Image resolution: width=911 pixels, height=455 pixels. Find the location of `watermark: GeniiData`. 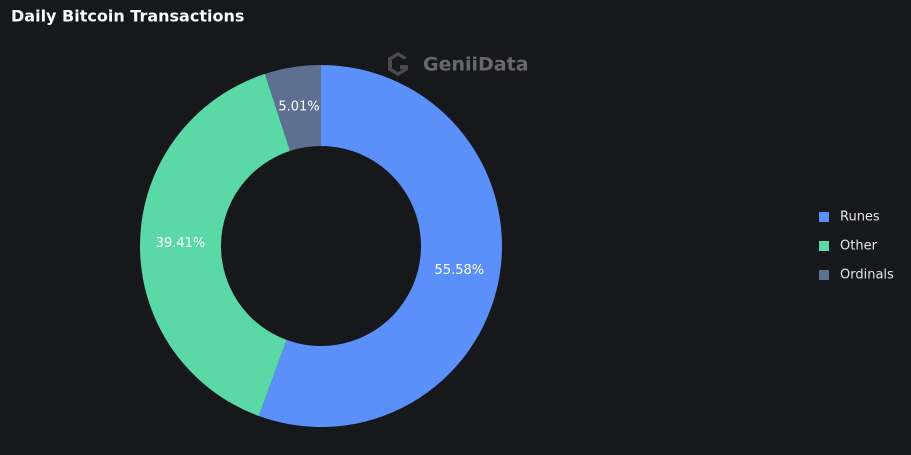

watermark: GeniiData is located at coordinates (476, 65).